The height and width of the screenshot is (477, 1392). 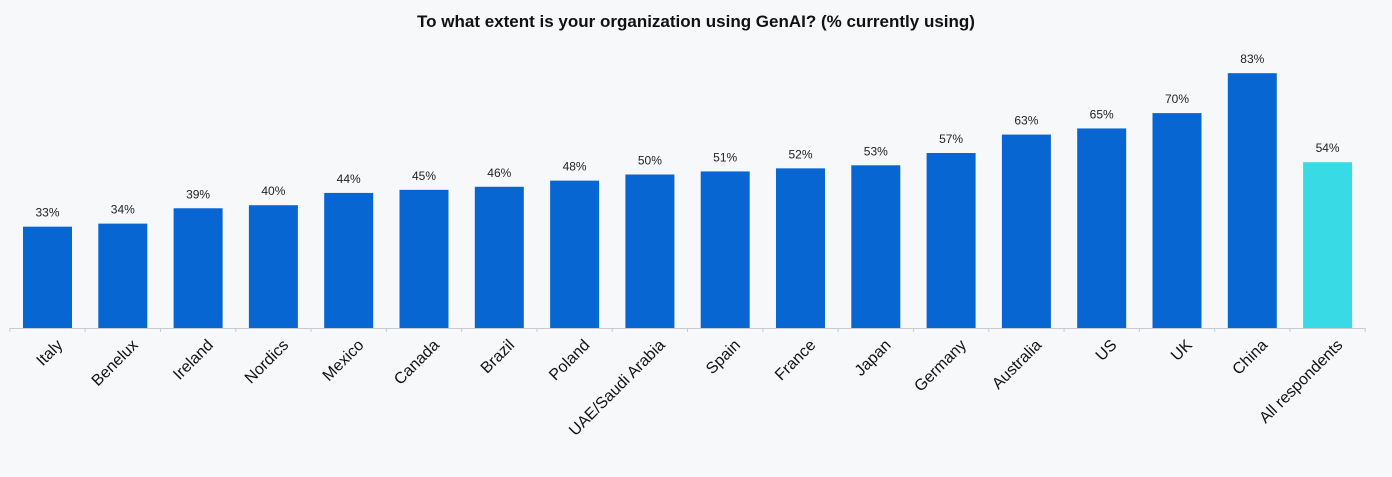 I want to click on value-label-germany: 57%, so click(x=951, y=139).